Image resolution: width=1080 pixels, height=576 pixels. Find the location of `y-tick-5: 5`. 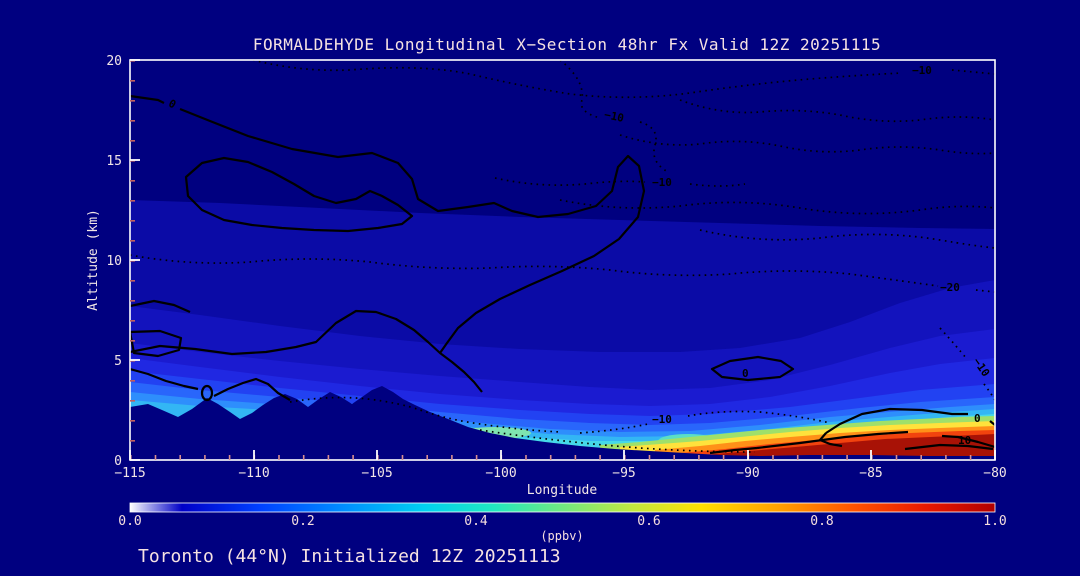

y-tick-5: 5 is located at coordinates (118, 361).